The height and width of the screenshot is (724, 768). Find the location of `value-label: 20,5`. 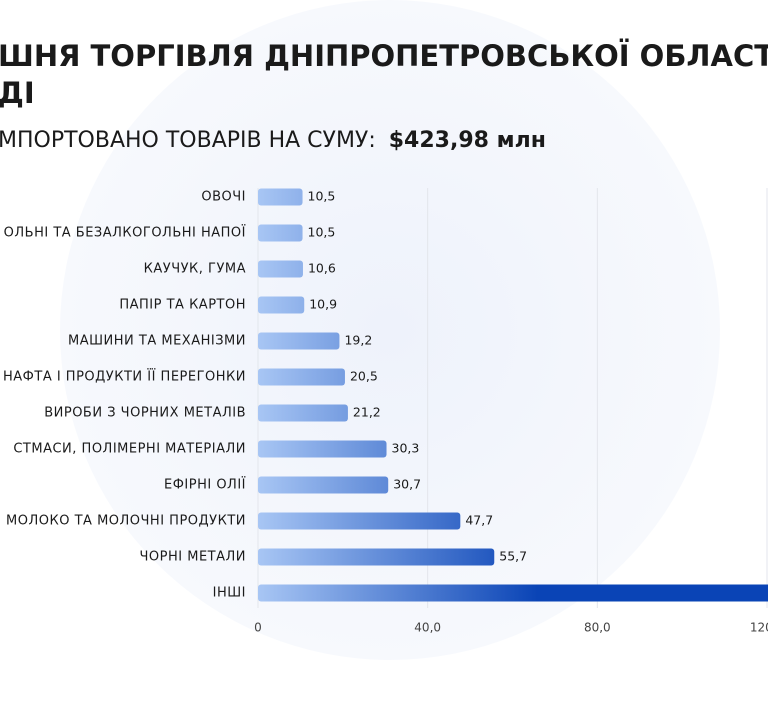

value-label: 20,5 is located at coordinates (364, 376).